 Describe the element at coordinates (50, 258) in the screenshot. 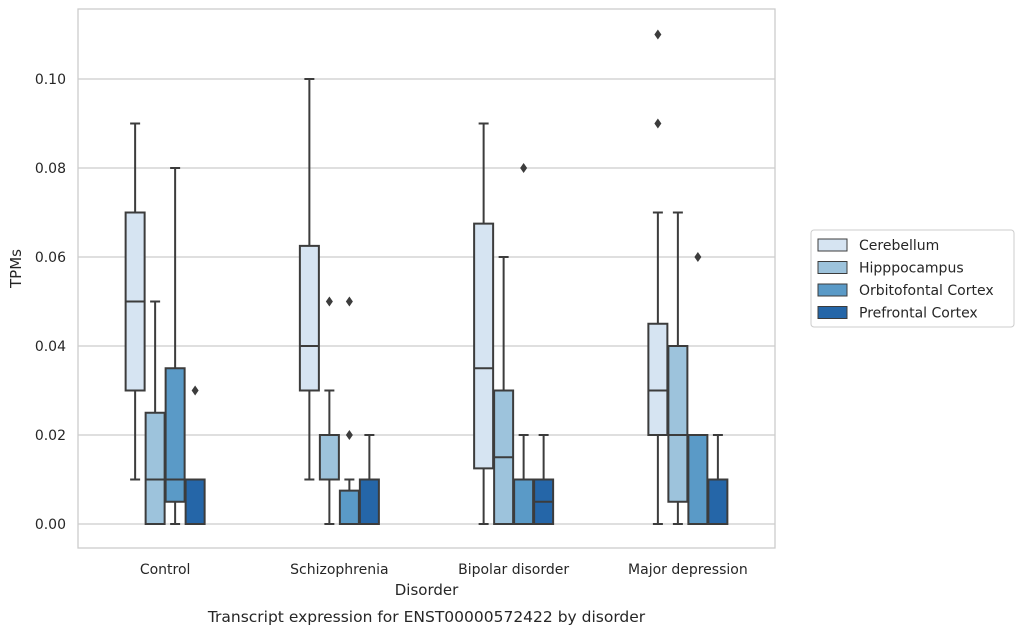

I see `y-tick-label: 0.06` at that location.